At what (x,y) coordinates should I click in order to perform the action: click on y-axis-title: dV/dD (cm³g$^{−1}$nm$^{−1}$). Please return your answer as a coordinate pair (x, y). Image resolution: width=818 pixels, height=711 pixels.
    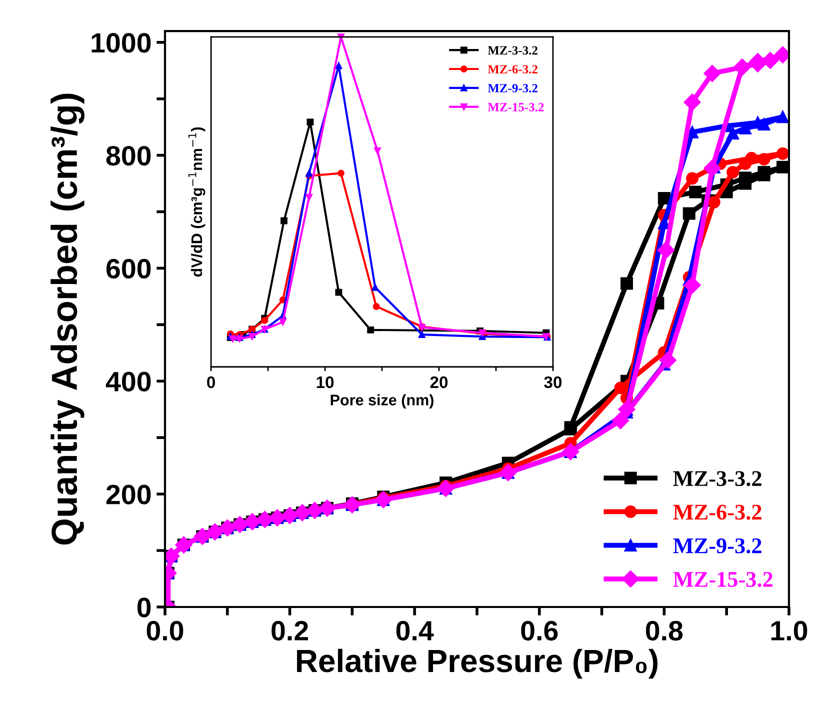
    Looking at the image, I should click on (197, 202).